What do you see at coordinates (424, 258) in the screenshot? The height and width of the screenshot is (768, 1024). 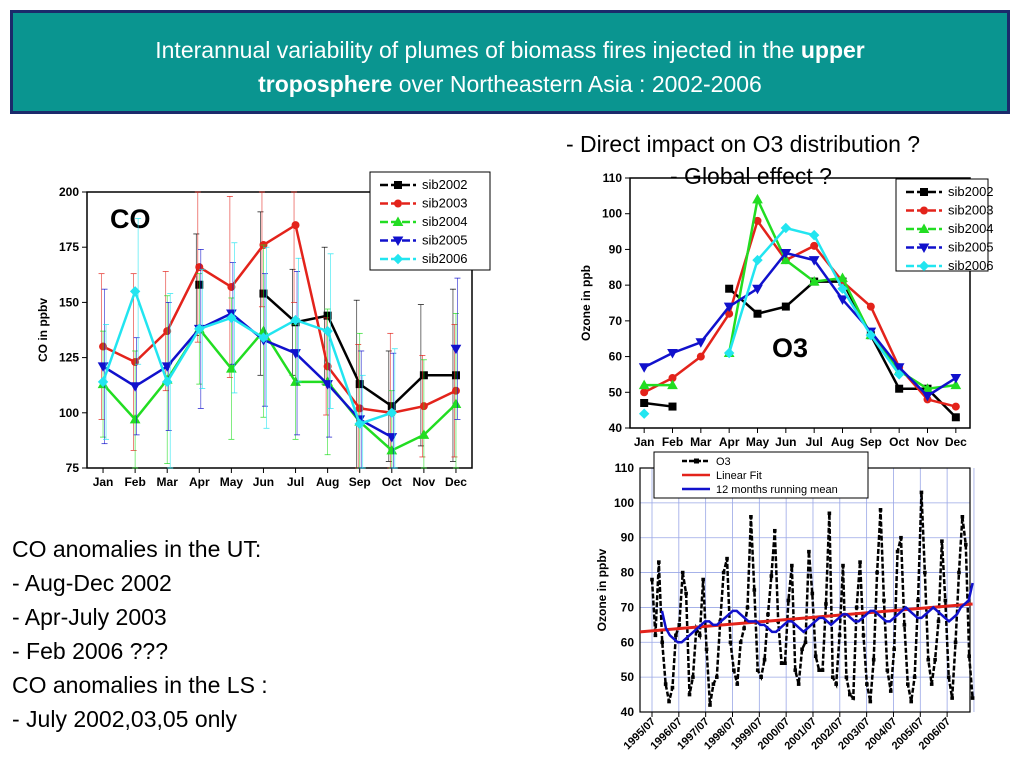 I see `legend-item-sib2006: sib2006` at bounding box center [424, 258].